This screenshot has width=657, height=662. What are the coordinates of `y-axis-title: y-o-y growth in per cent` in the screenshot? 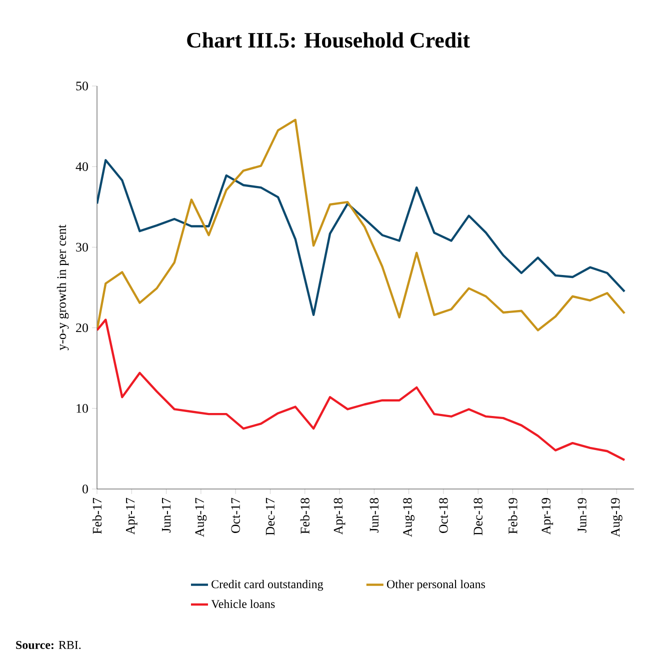 It's located at (62, 287).